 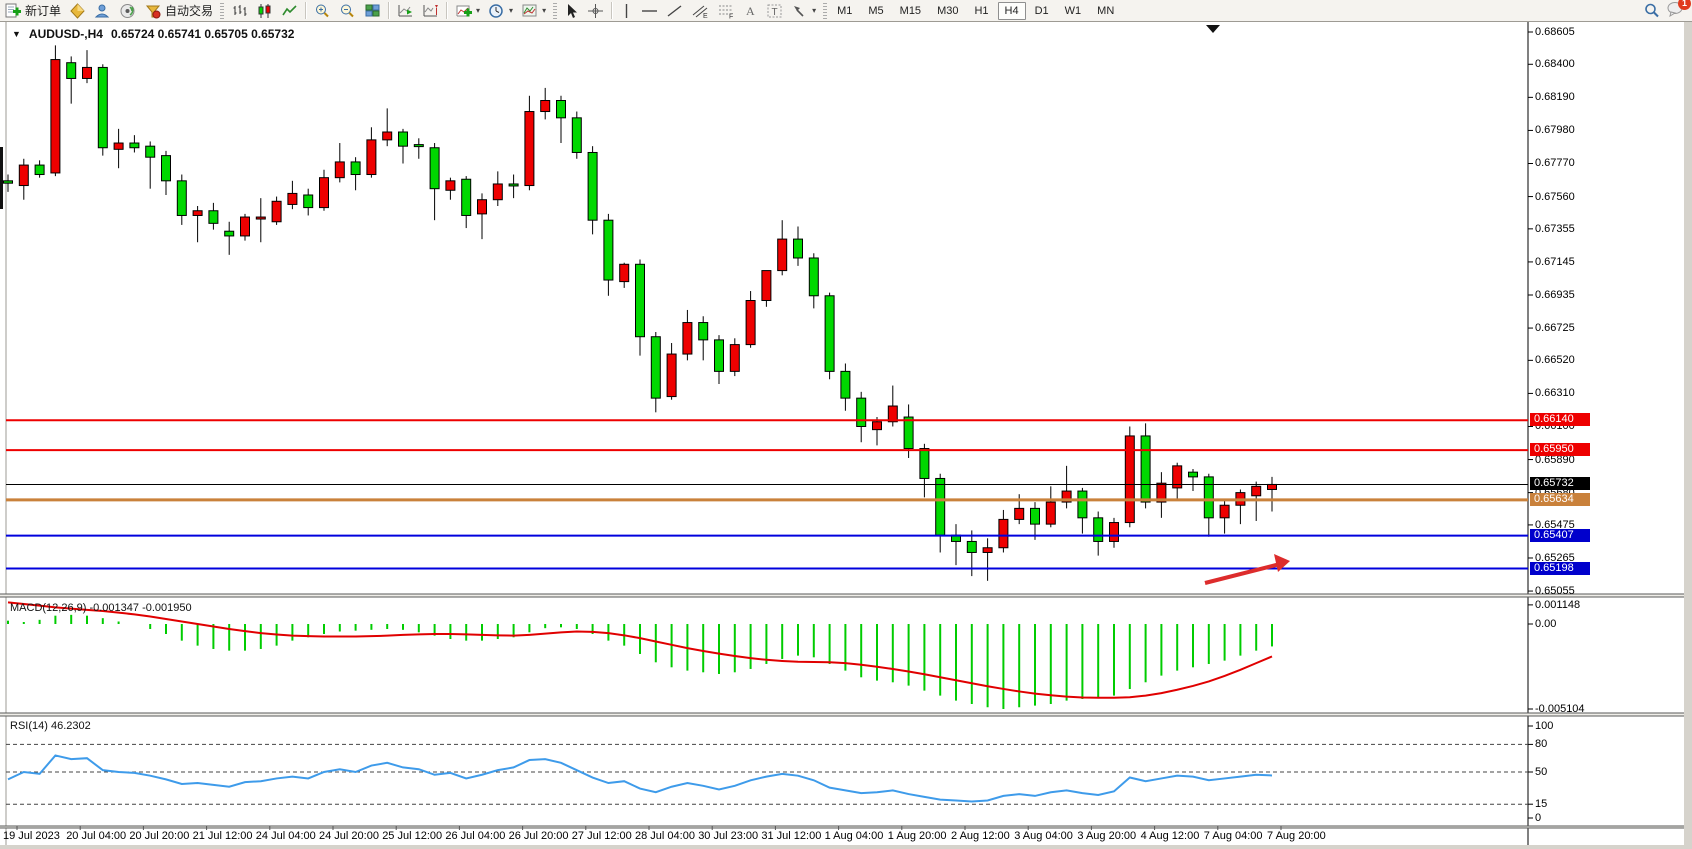 I want to click on candlestick-chart-button, so click(x=264, y=10).